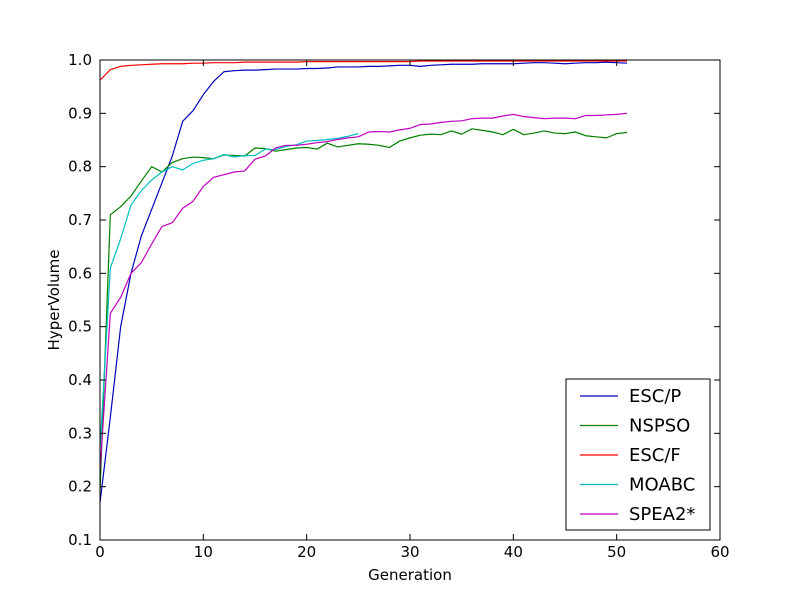 The width and height of the screenshot is (800, 600). I want to click on x-tick-label: 0, so click(100, 552).